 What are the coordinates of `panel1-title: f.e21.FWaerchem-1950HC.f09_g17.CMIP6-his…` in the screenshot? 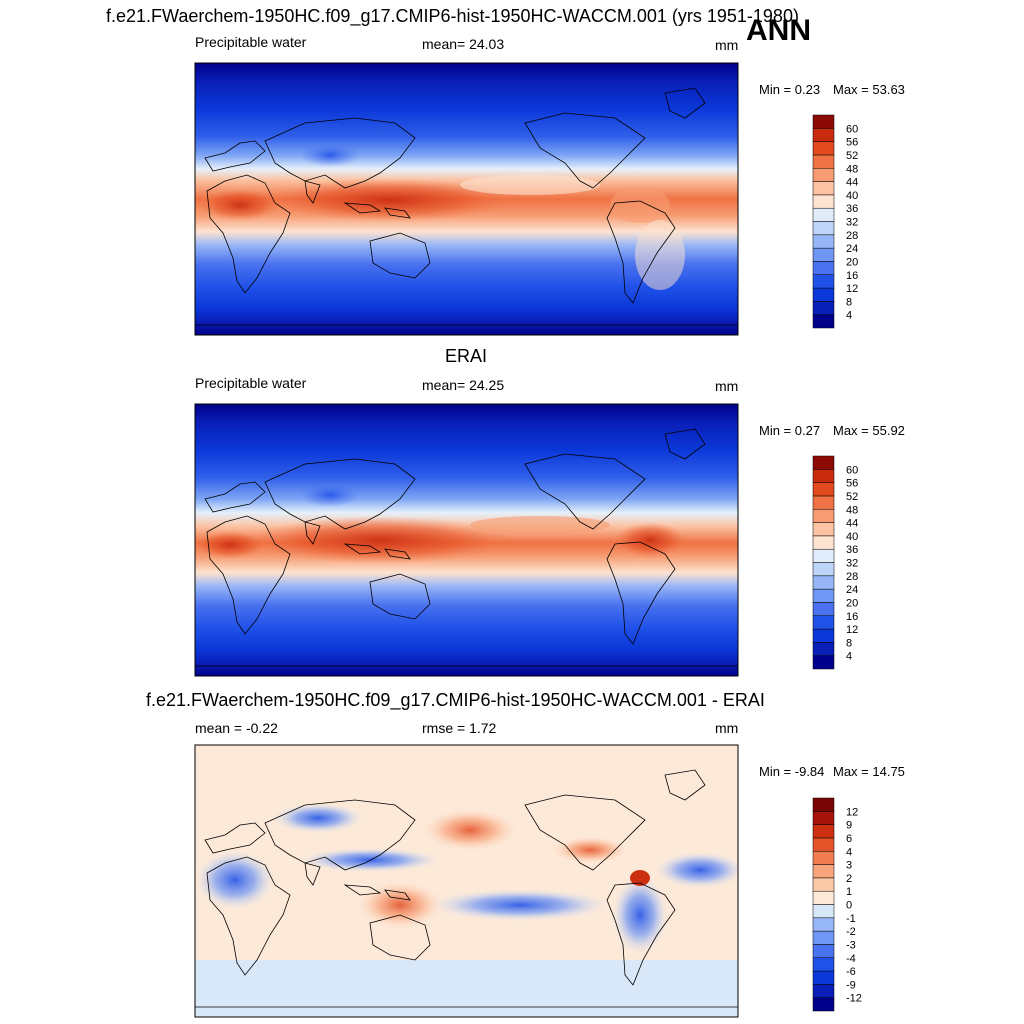 It's located at (452, 16).